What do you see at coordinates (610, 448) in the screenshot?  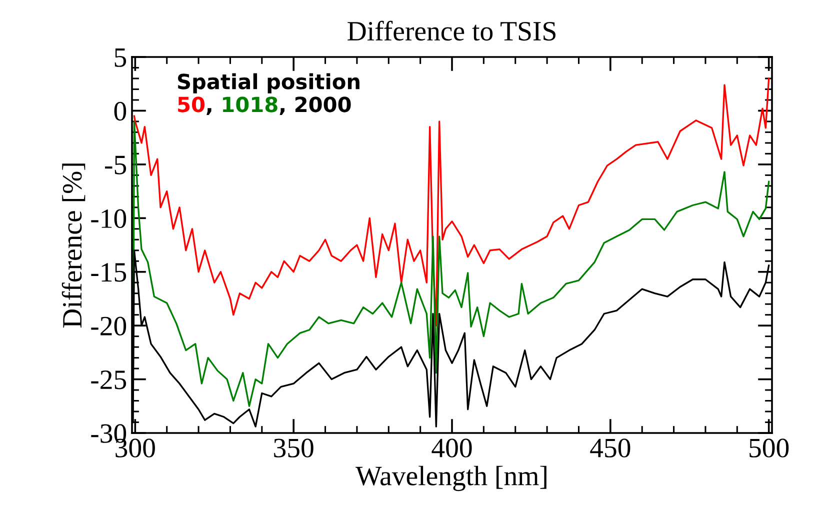 I see `x-tick-label: 450` at bounding box center [610, 448].